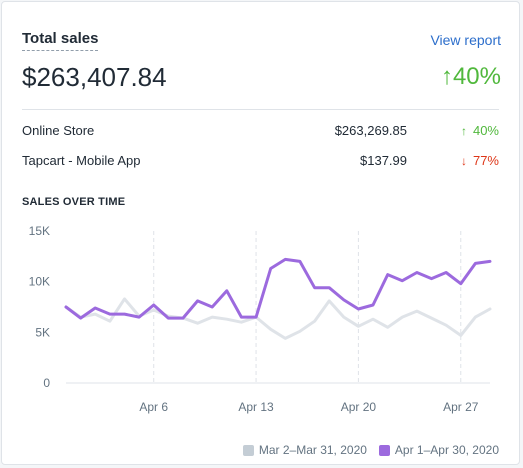  I want to click on channel-change: ↑ 40%, so click(480, 131).